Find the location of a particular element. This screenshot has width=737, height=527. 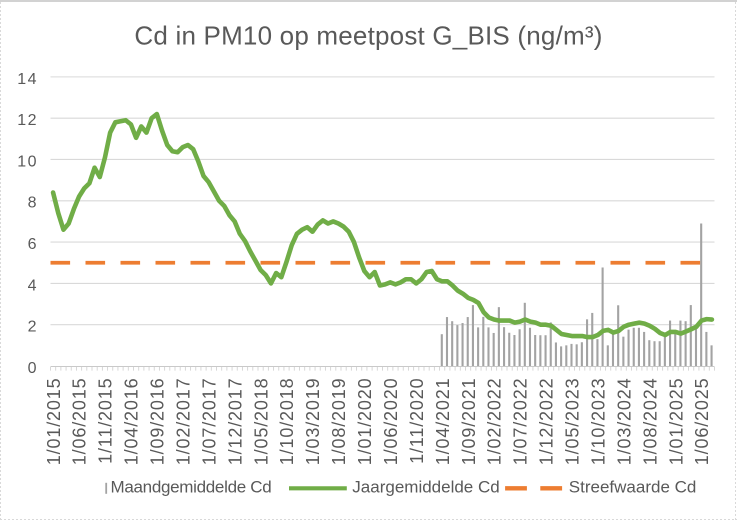

svg-text: 1/01/2020 is located at coordinates (365, 422).